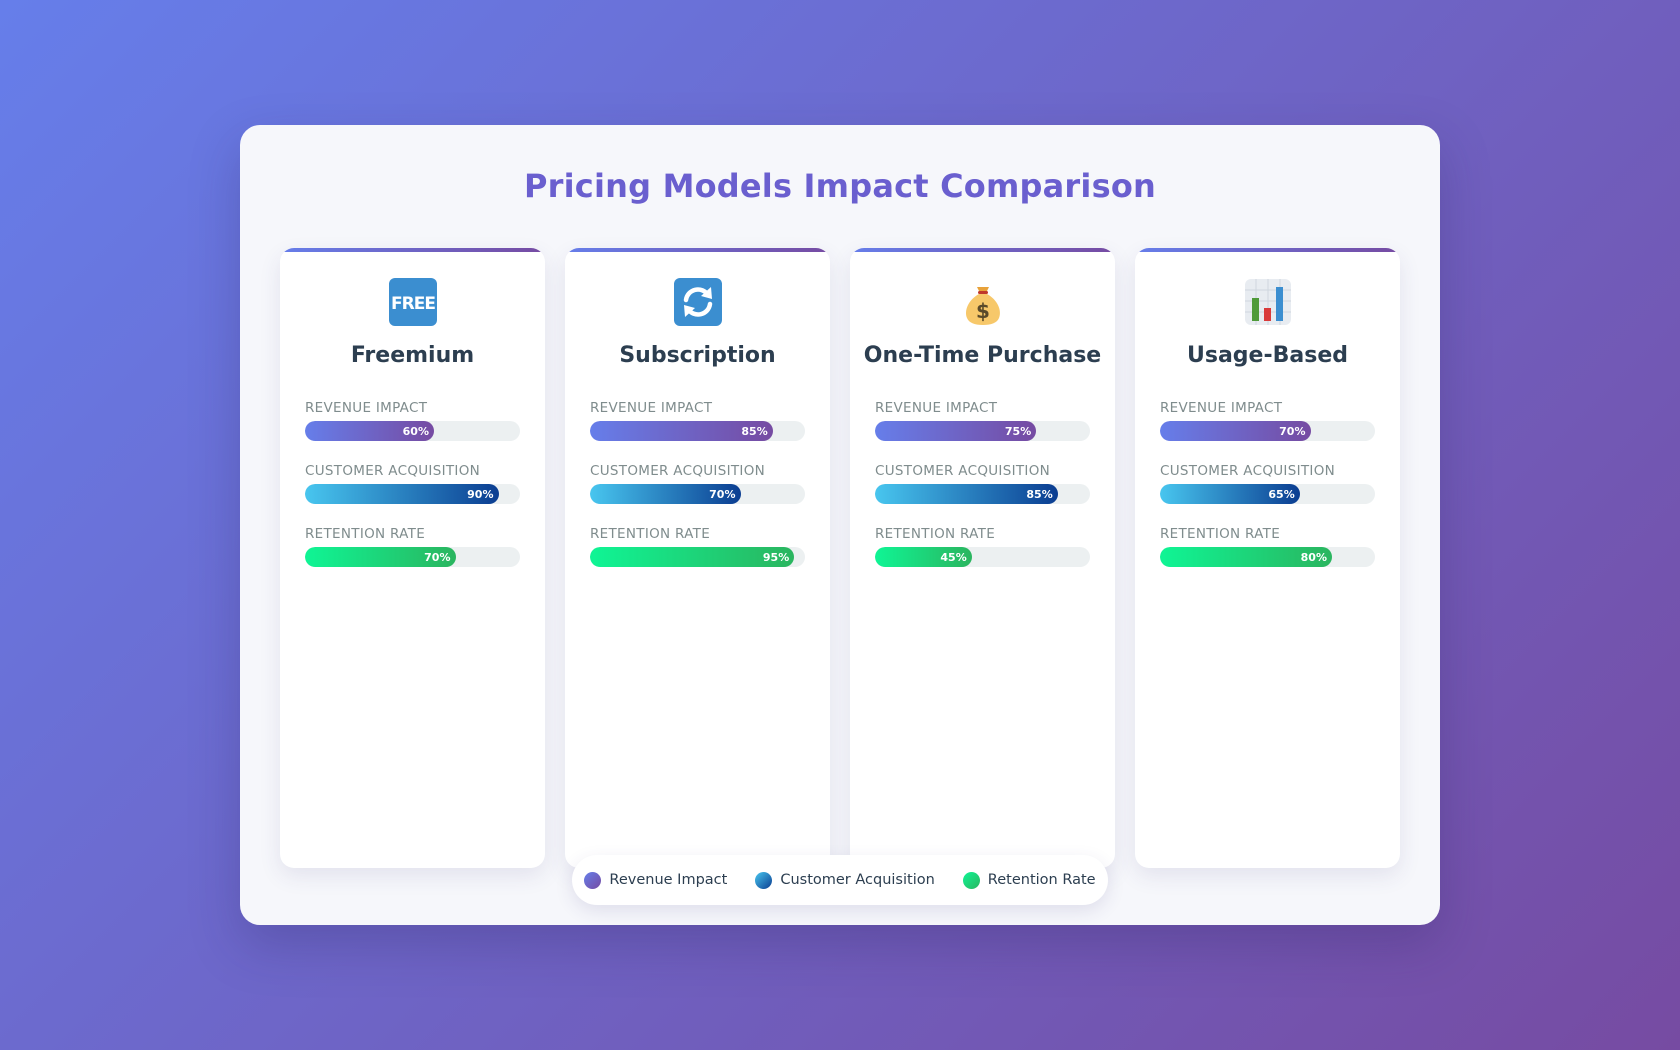 The image size is (1680, 1050). I want to click on bar-retention: 80%, so click(1246, 557).